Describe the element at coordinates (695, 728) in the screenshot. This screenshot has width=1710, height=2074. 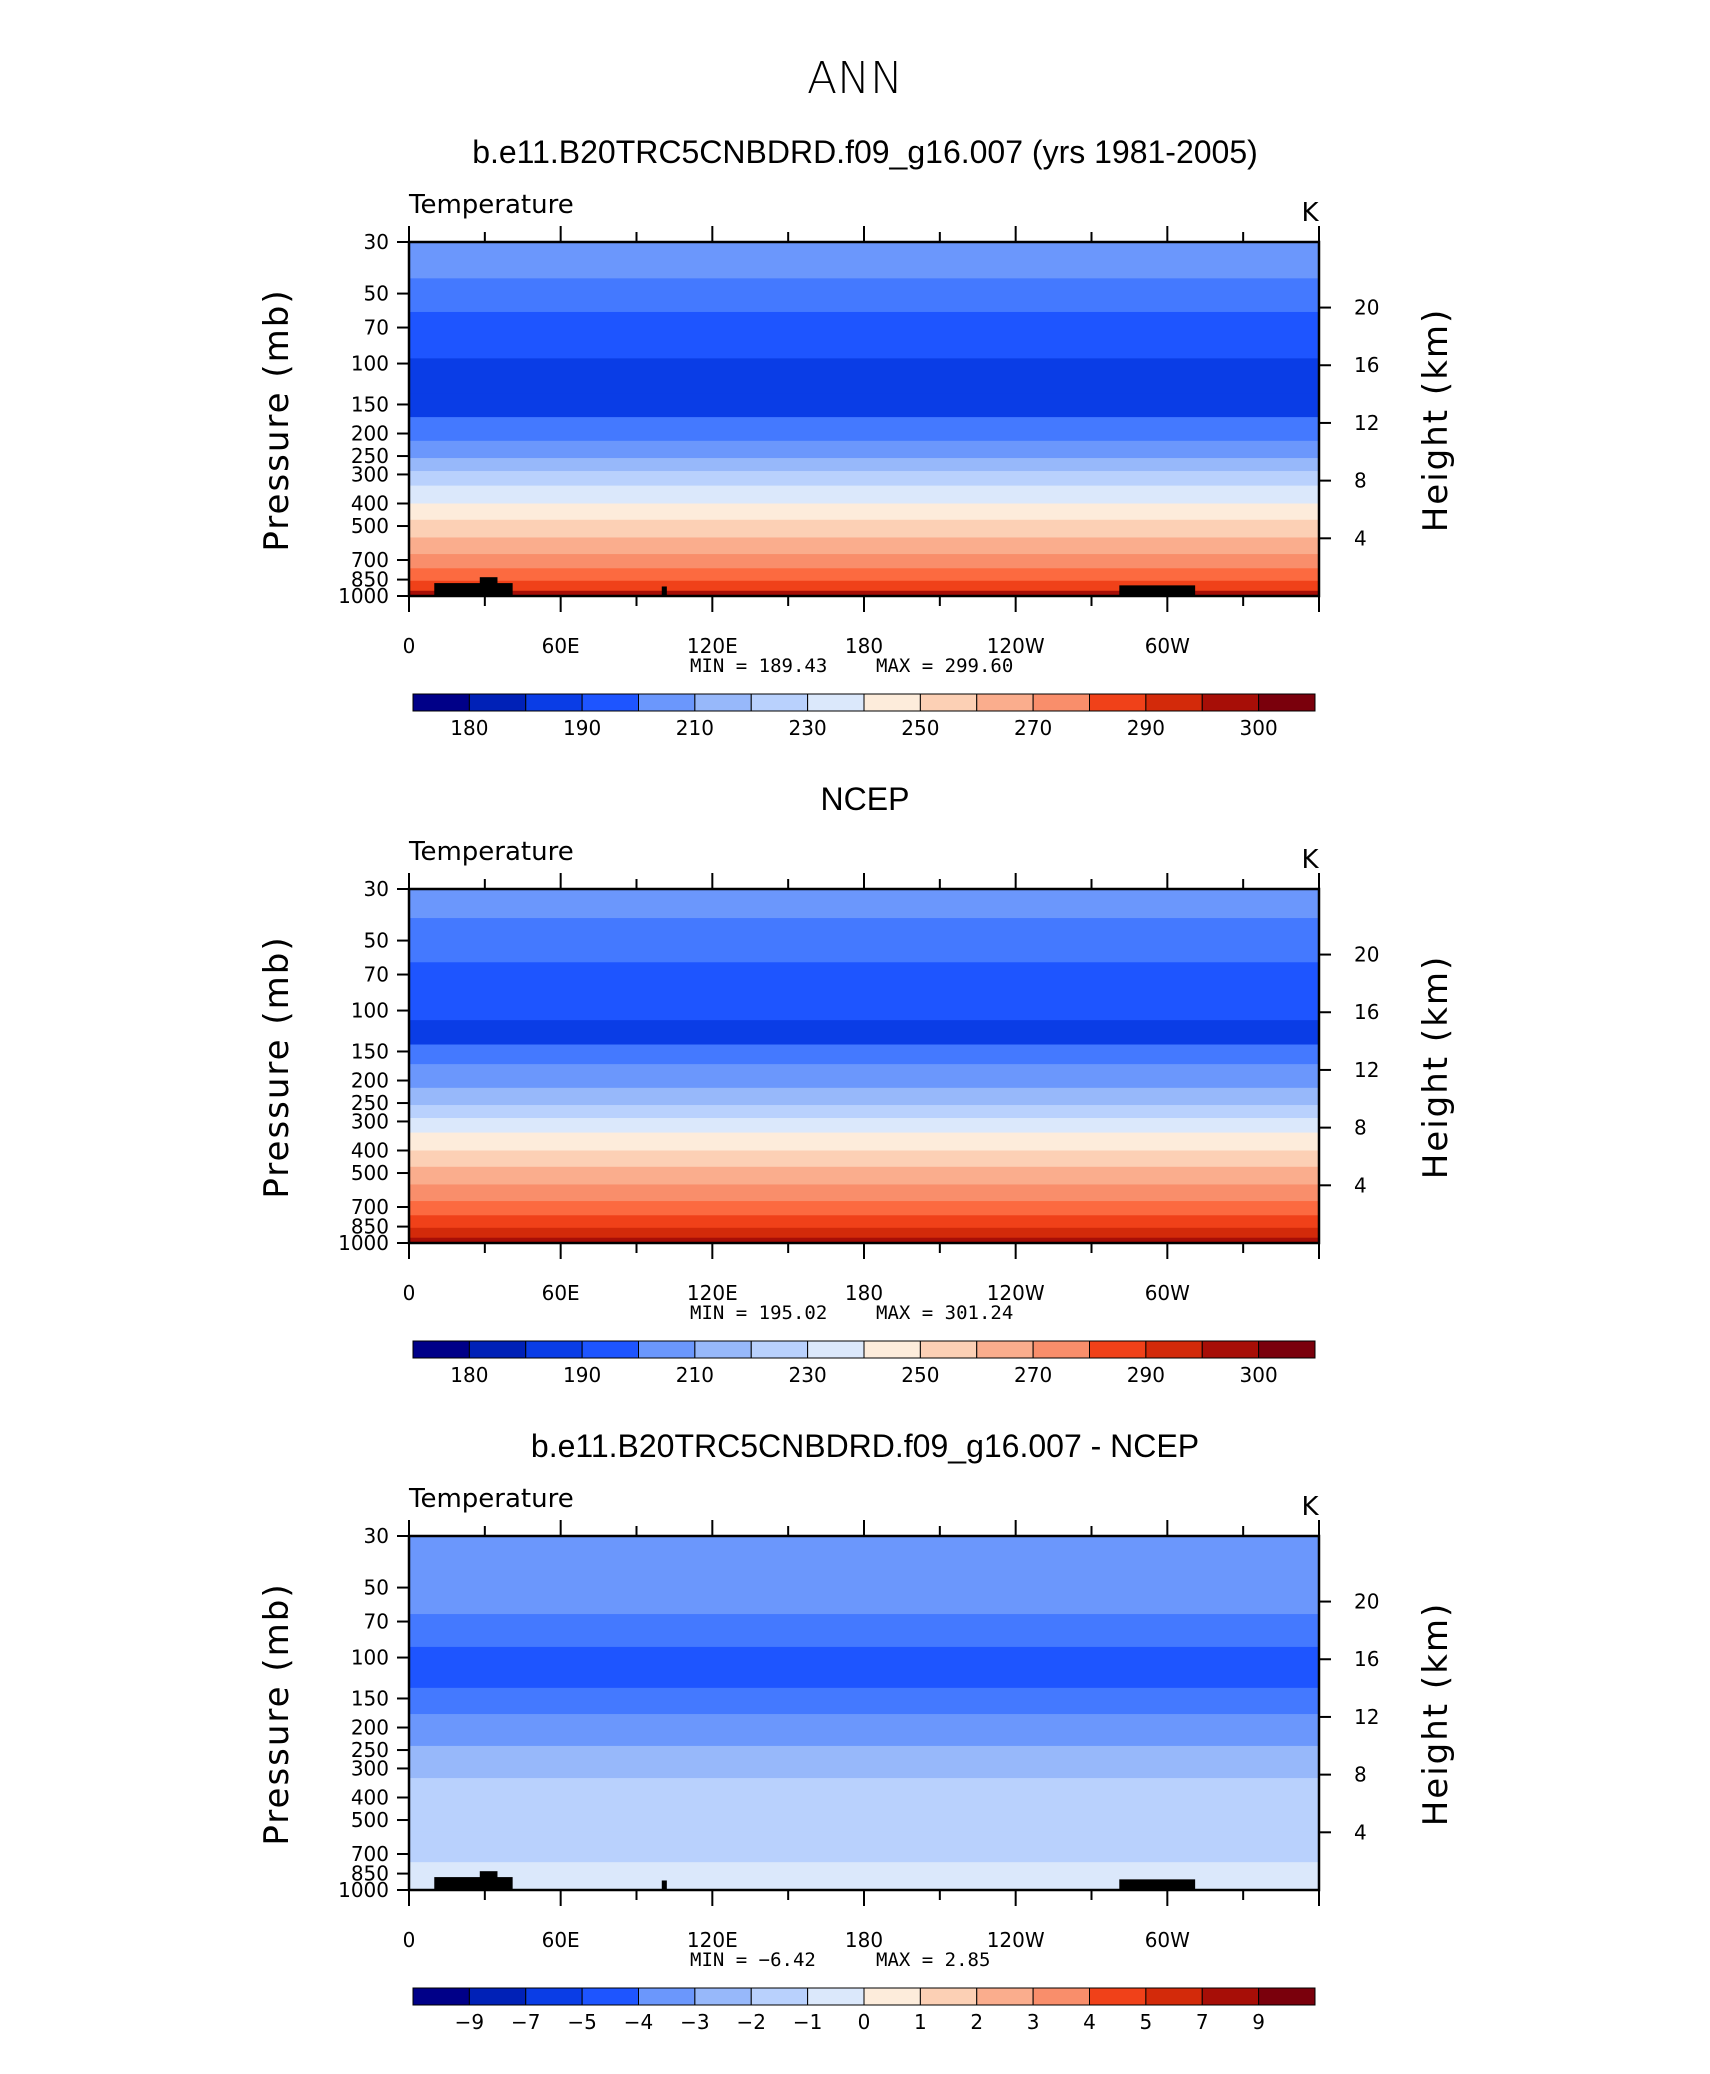
I see `colorbar-label: 210` at that location.